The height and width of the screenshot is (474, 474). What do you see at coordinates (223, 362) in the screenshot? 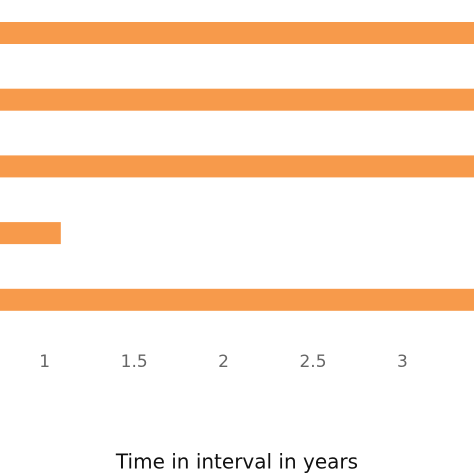
I see `x-tick-label: 2` at bounding box center [223, 362].